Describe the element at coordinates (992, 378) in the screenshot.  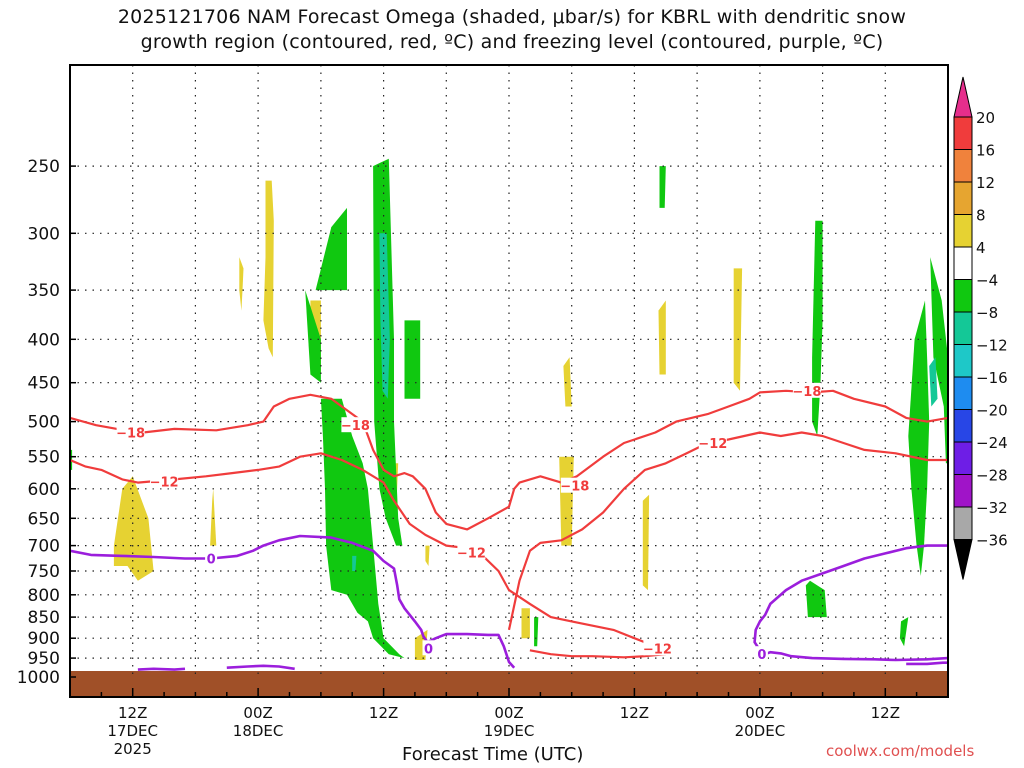
I see `colorbar-label: −16` at that location.